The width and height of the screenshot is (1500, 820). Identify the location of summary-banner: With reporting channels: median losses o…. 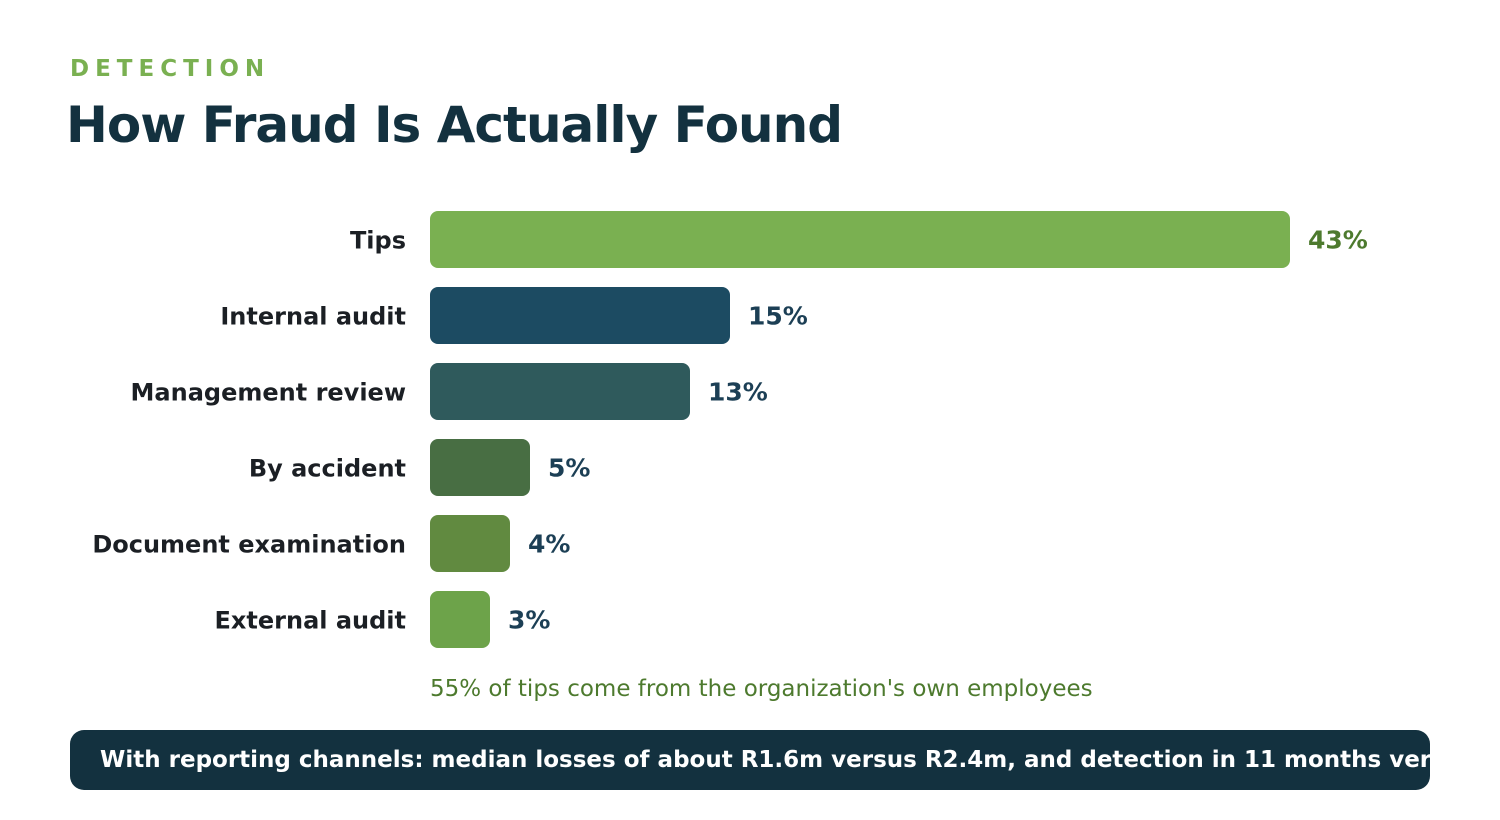
(750, 760).